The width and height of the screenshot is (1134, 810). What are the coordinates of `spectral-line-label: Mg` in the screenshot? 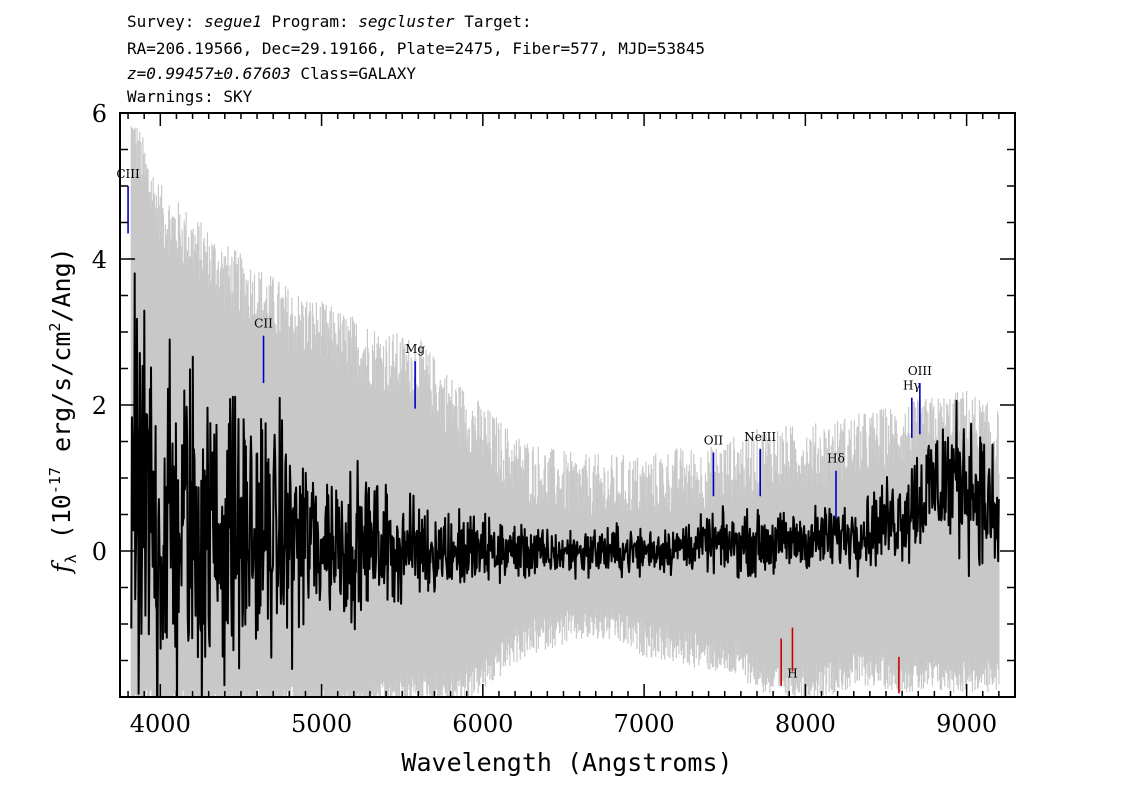 It's located at (415, 349).